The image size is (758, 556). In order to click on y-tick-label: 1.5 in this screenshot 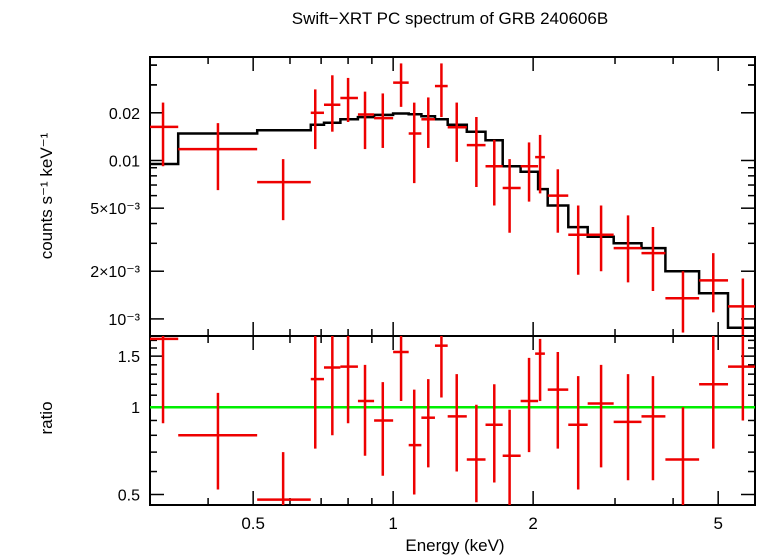, I will do `click(129, 357)`.